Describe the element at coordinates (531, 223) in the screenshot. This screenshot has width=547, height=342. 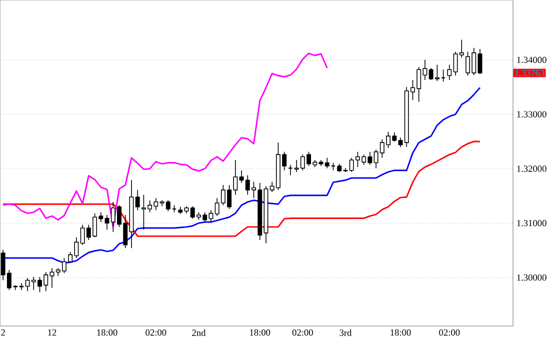
I see `y-tick-label: 1.31000` at that location.